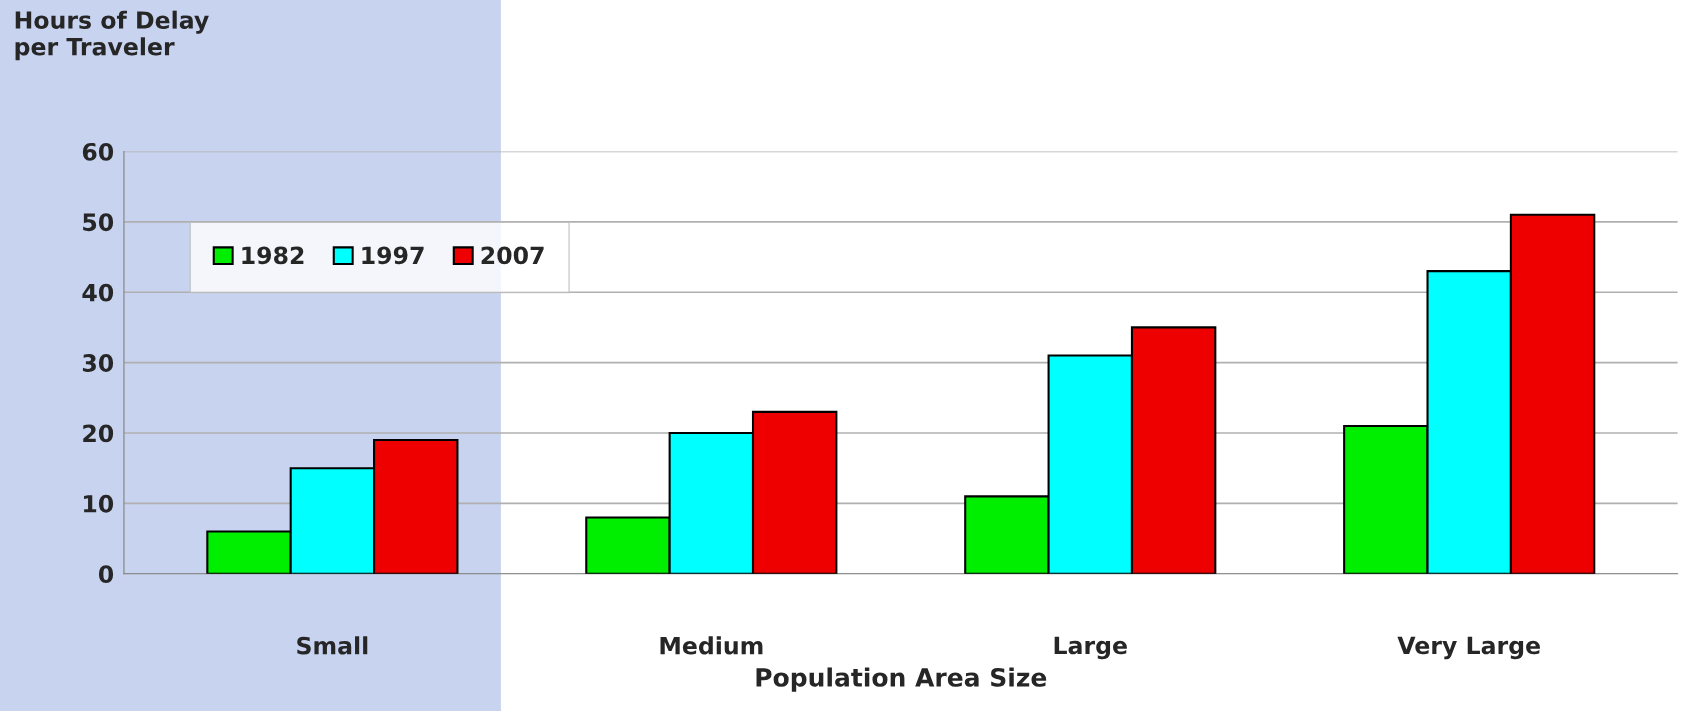 The width and height of the screenshot is (1698, 711). What do you see at coordinates (1468, 648) in the screenshot?
I see `x-tick-label: Very Large` at bounding box center [1468, 648].